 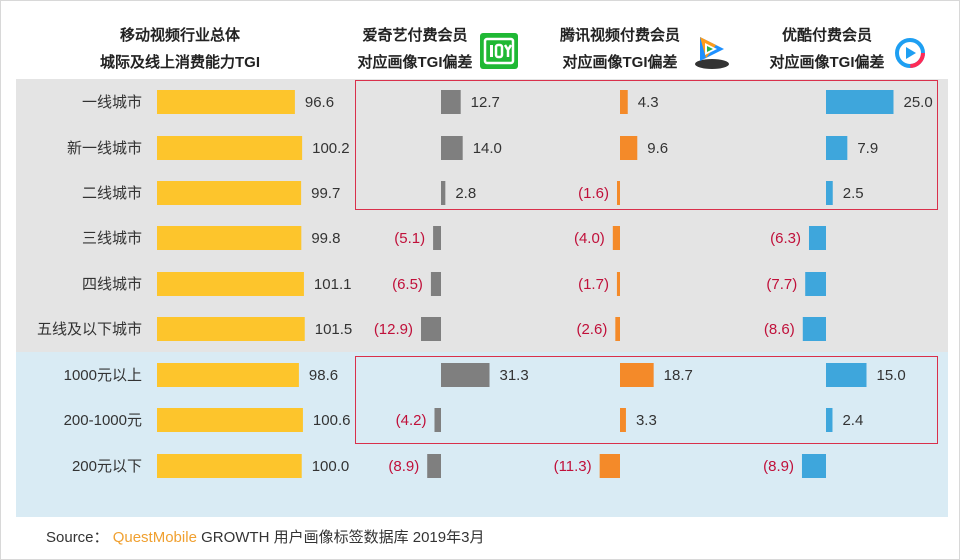 What do you see at coordinates (112, 284) in the screenshot?
I see `category-label: 四线城市` at bounding box center [112, 284].